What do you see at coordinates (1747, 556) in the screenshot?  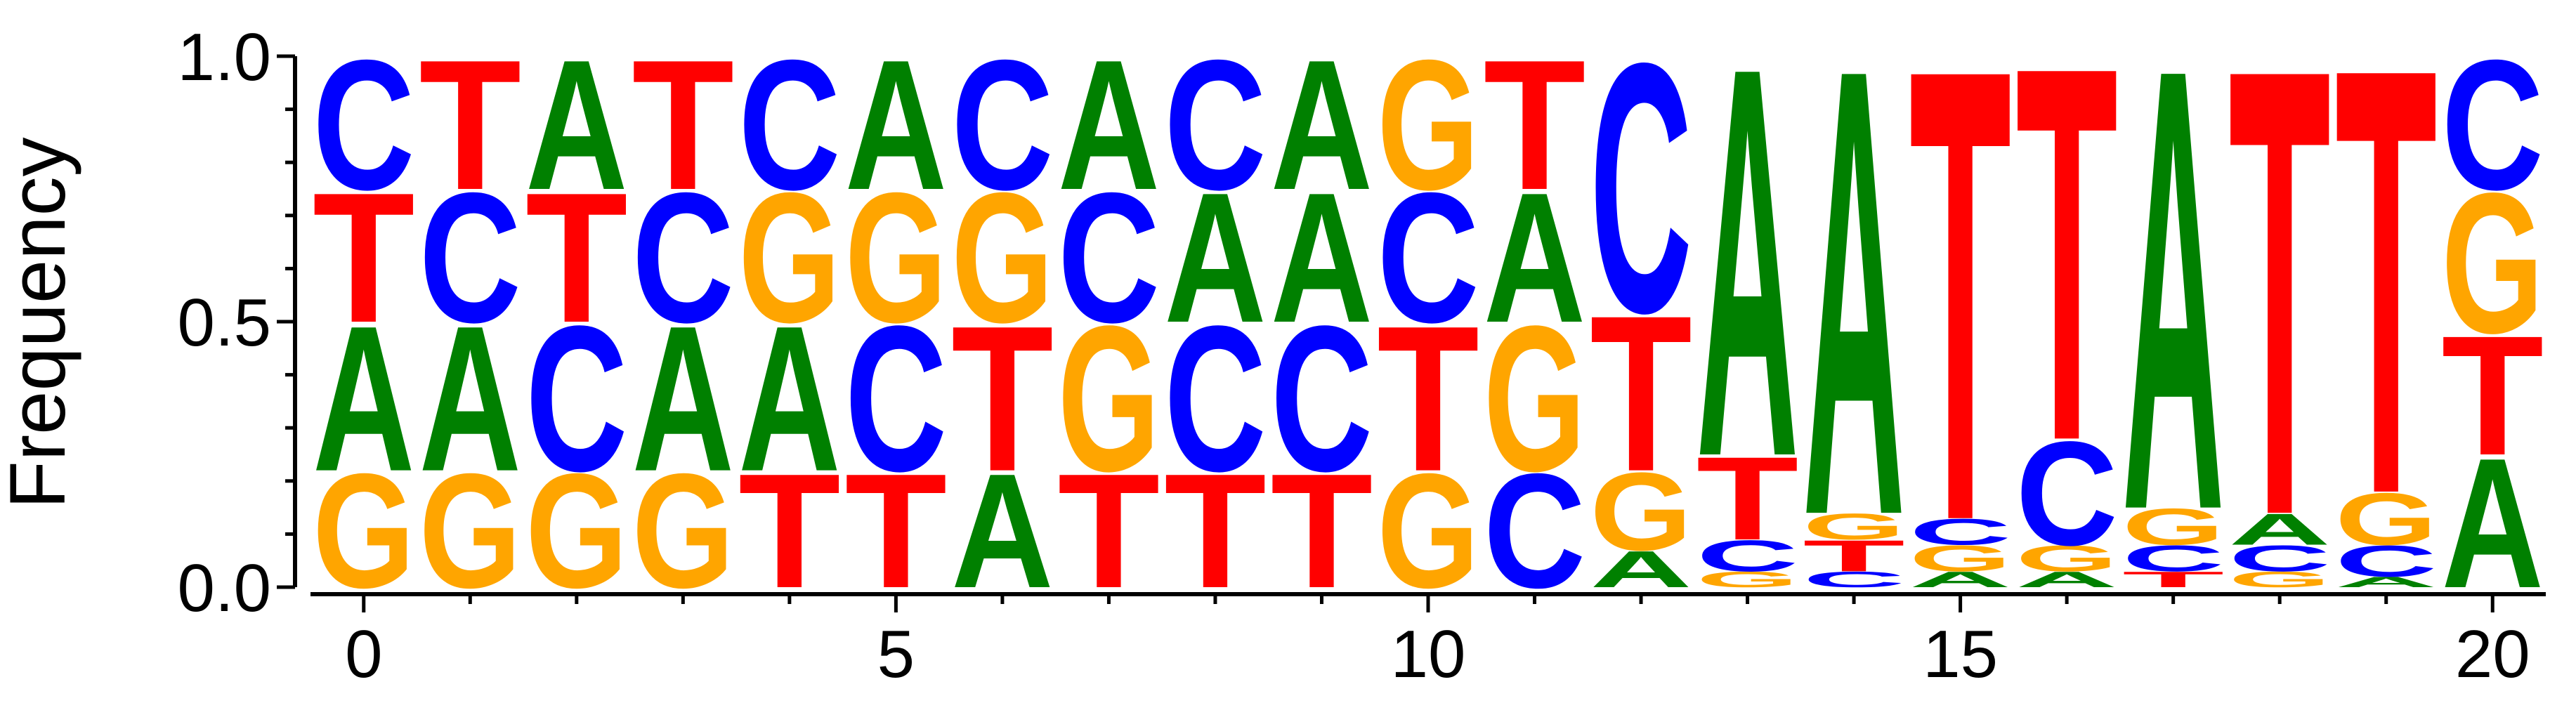 I see `logo-letter-C-pos-13: C` at bounding box center [1747, 556].